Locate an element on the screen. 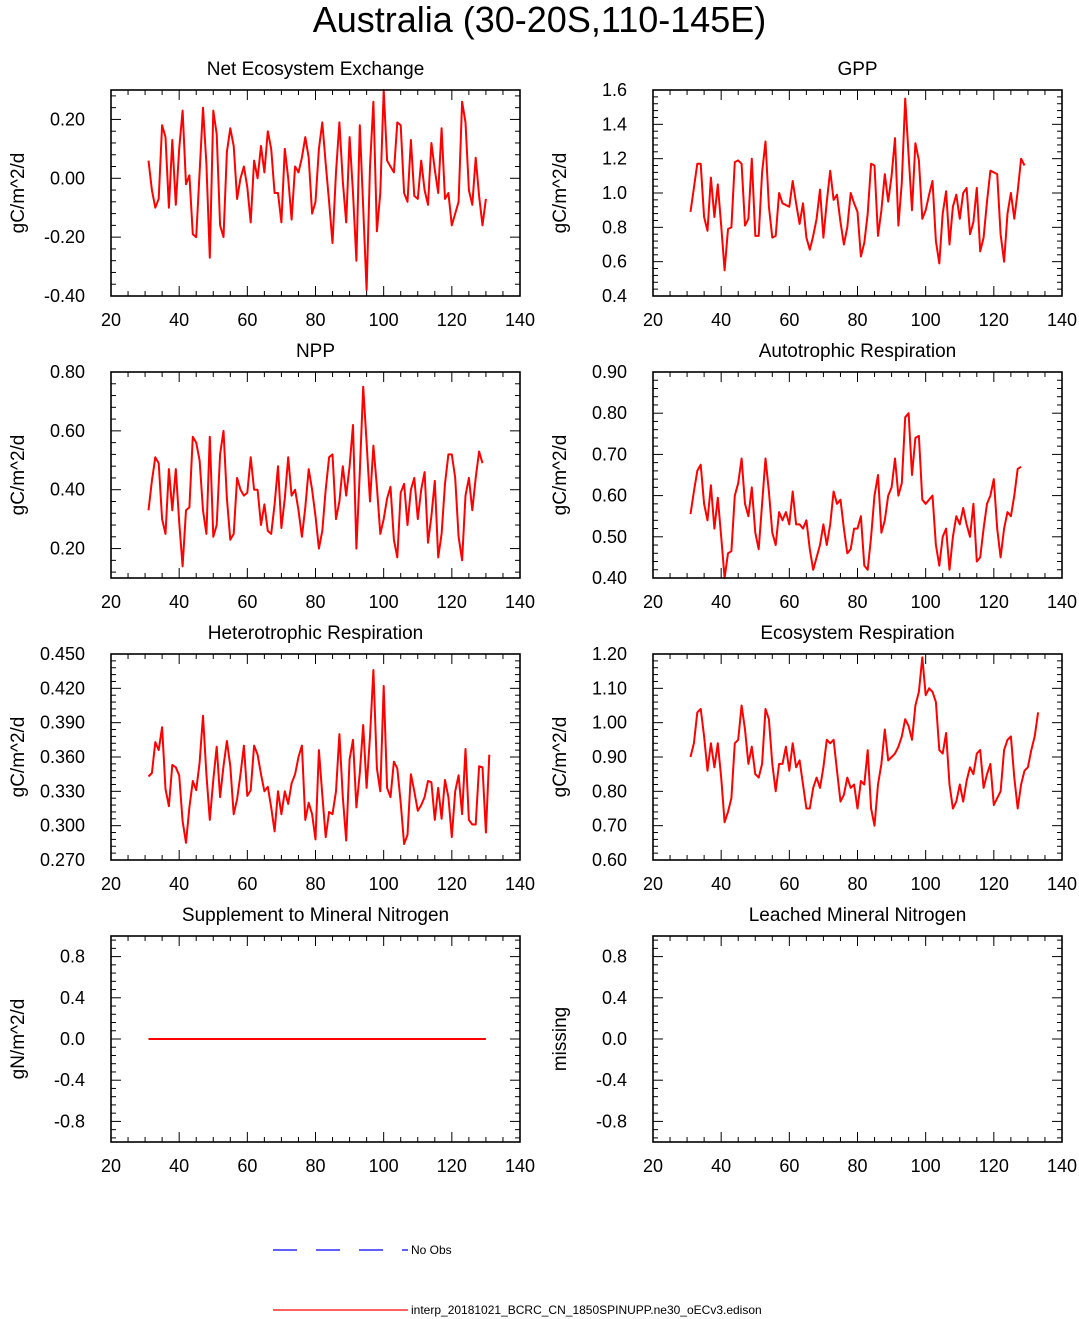 The height and width of the screenshot is (1319, 1079). y-tick-label: 0.80 is located at coordinates (67, 372).